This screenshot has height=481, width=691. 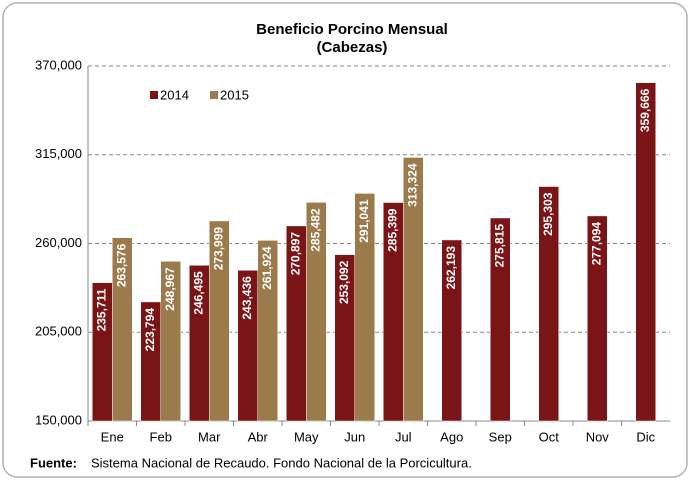 I want to click on x-tick-label: Mar, so click(x=209, y=436).